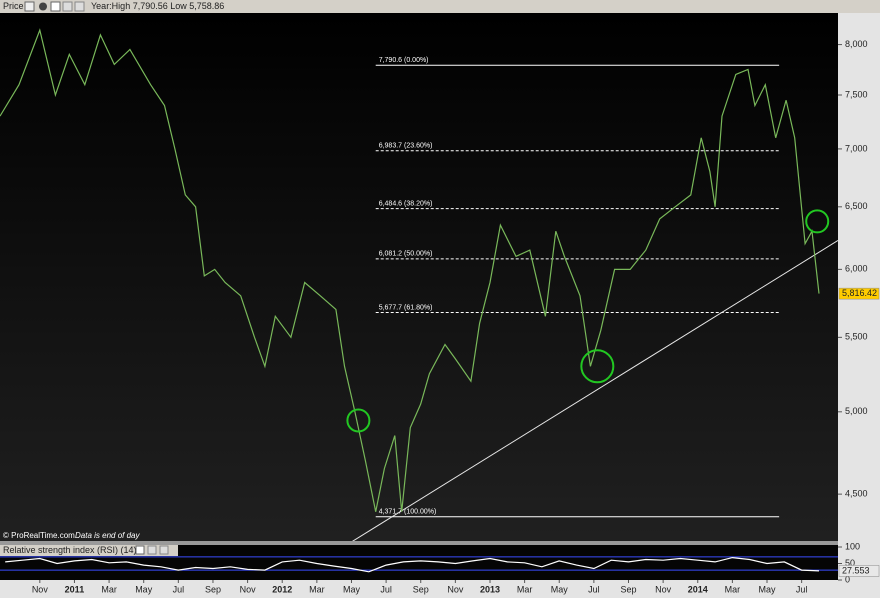 This screenshot has height=598, width=880. What do you see at coordinates (440, 6) in the screenshot?
I see `header-bar` at bounding box center [440, 6].